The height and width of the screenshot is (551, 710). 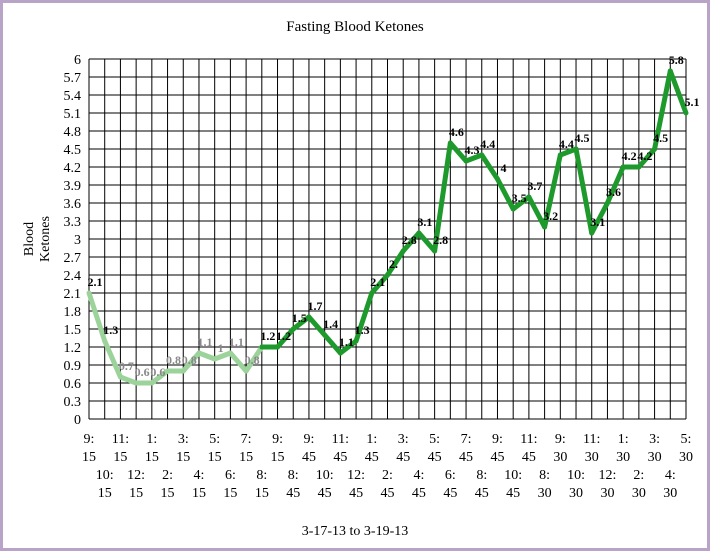 I want to click on y-tick-label: 1.8, so click(x=73, y=312).